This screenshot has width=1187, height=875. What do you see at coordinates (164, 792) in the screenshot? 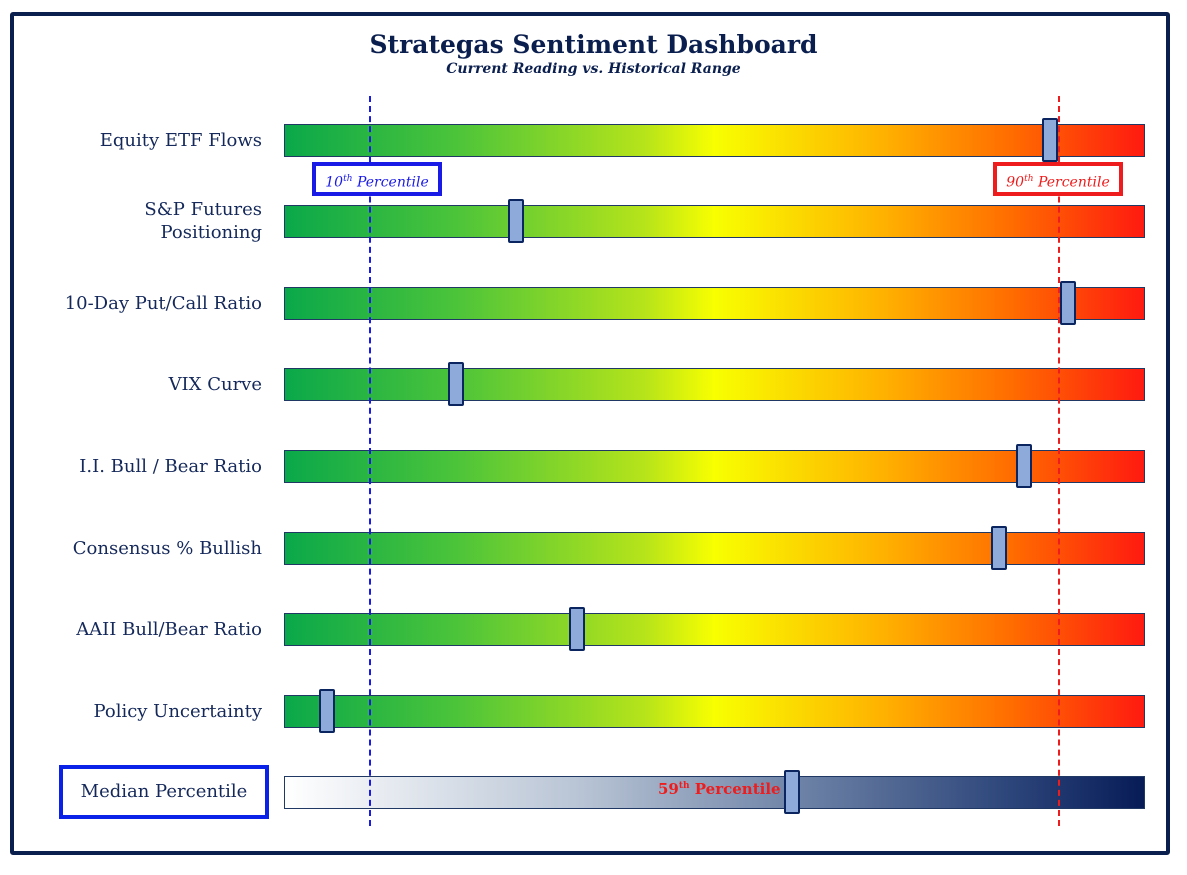
I see `median-label-box: Median Percentile` at bounding box center [164, 792].